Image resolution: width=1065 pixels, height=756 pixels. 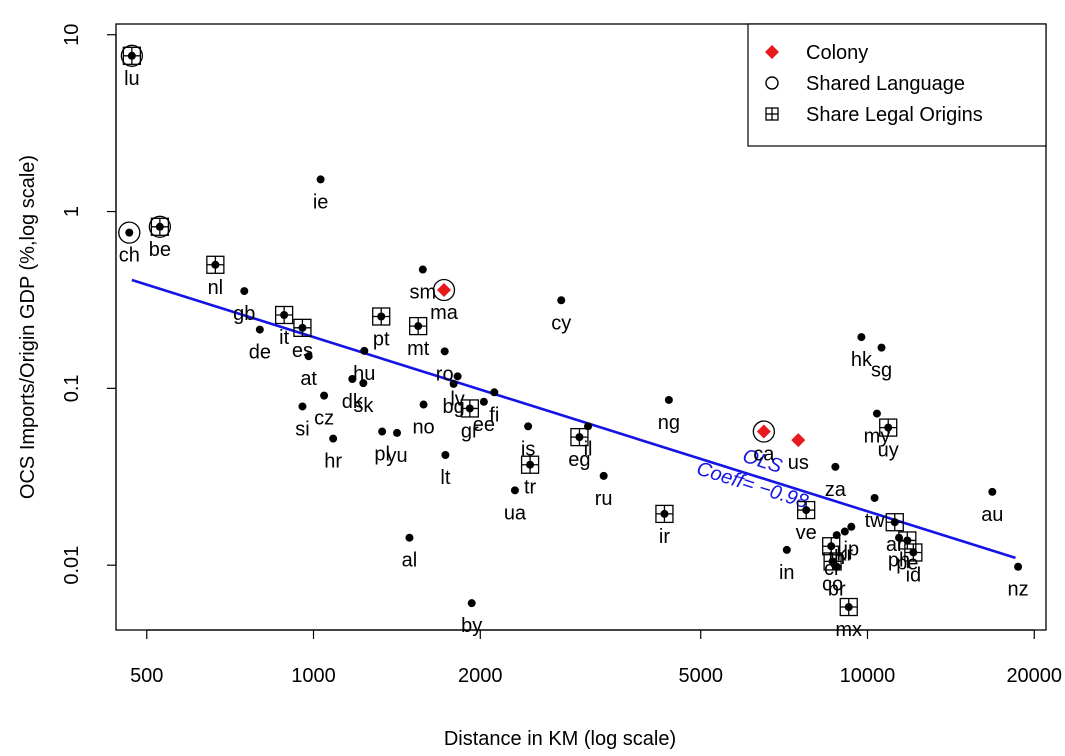 What do you see at coordinates (836, 490) in the screenshot?
I see `point-label-za: za` at bounding box center [836, 490].